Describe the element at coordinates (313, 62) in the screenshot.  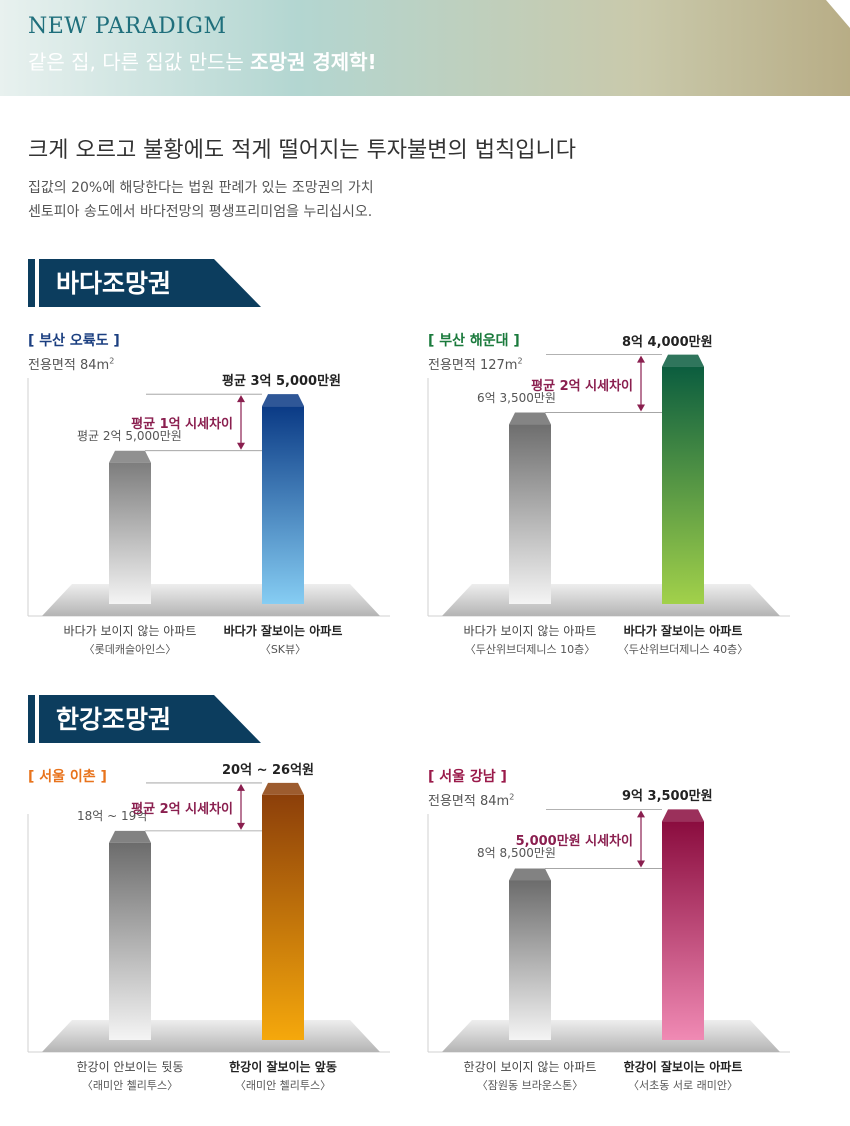
I see `banner-subtitle-bold: 조망권 경제학!` at that location.